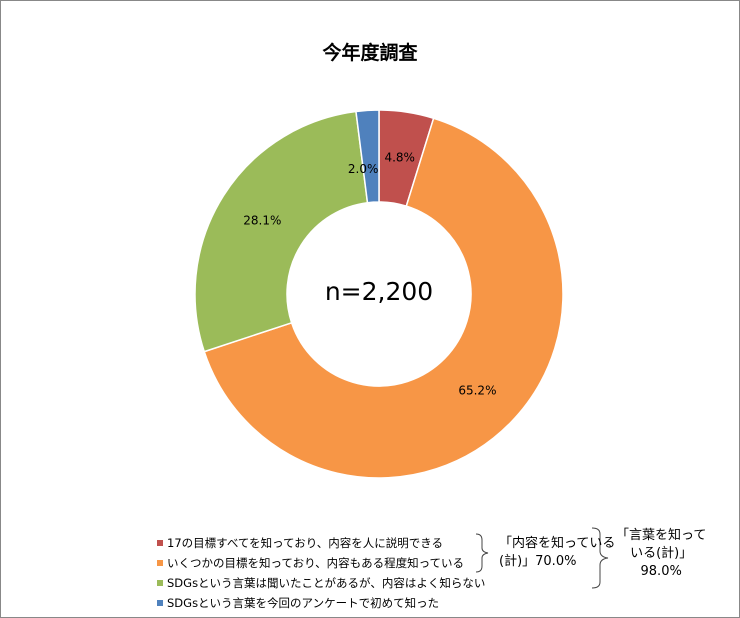 This screenshot has width=740, height=618. I want to click on brace-large, so click(600, 558).